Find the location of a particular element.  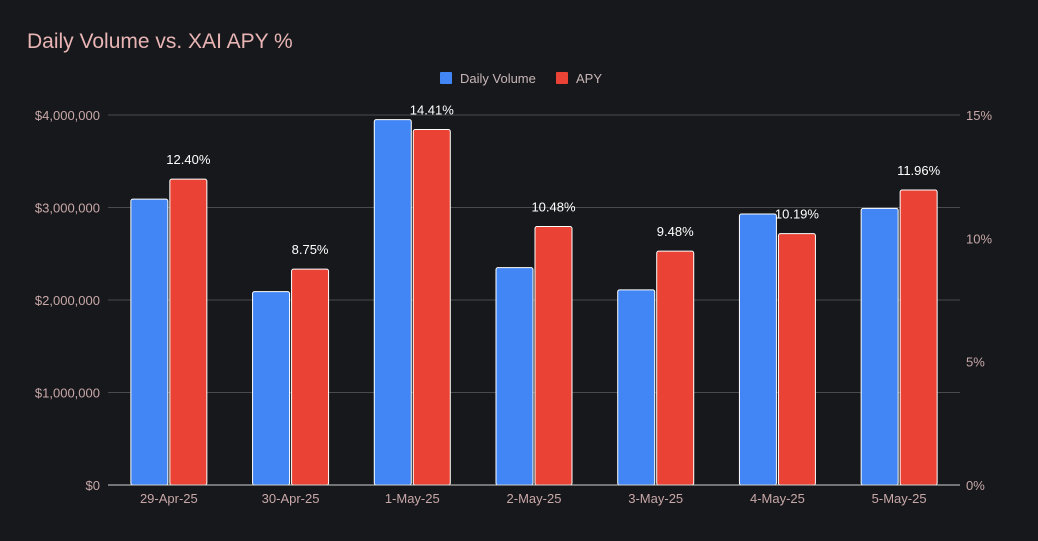

x-tick-label: 5-May-25 is located at coordinates (899, 498).